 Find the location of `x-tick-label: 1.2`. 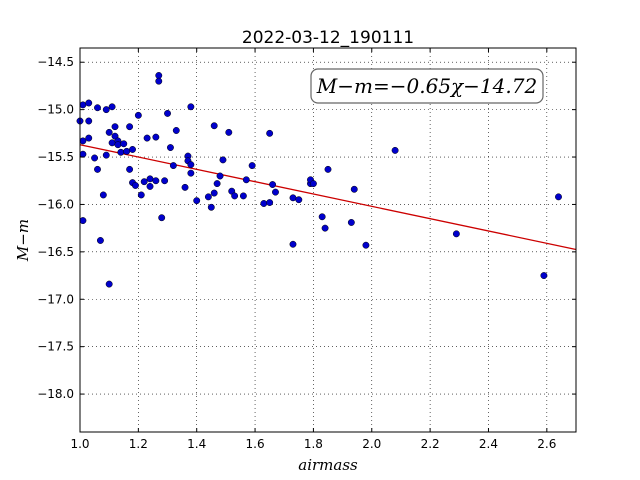

x-tick-label: 1.2 is located at coordinates (138, 444).